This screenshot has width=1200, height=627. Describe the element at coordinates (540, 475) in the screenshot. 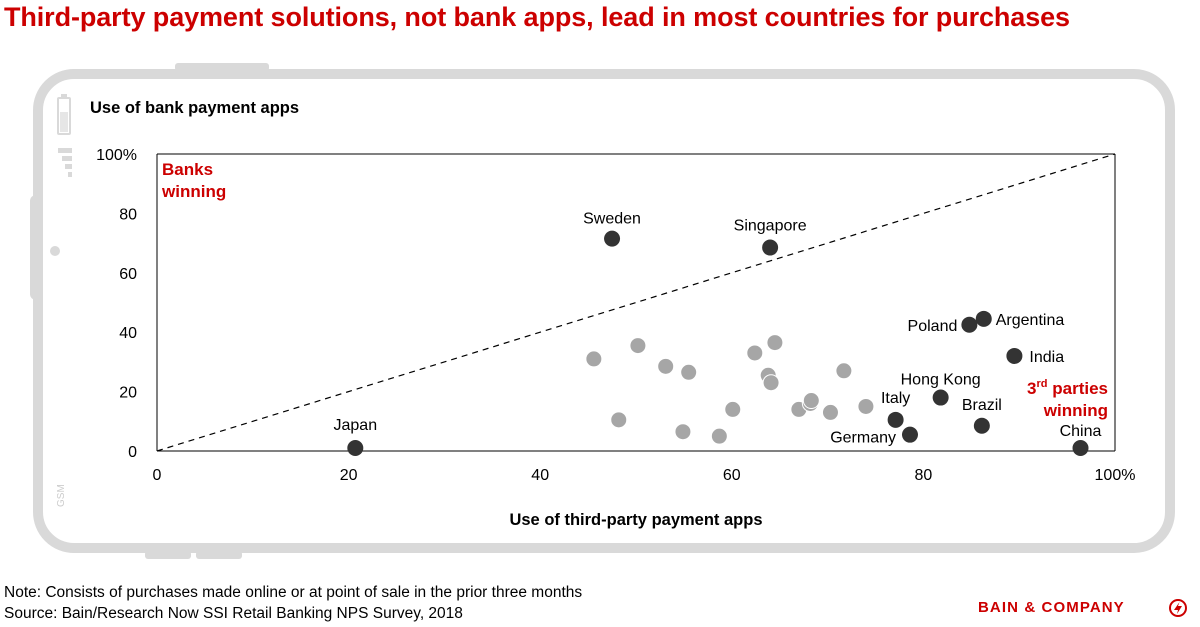

I see `x-tick-label: 40` at that location.